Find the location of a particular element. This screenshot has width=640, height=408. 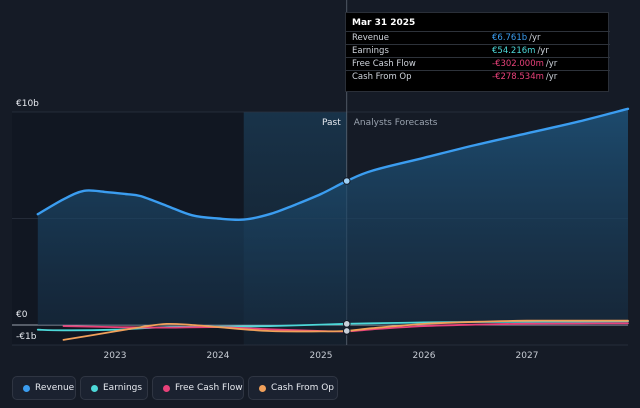

x-tick-label: 2025 is located at coordinates (321, 356).